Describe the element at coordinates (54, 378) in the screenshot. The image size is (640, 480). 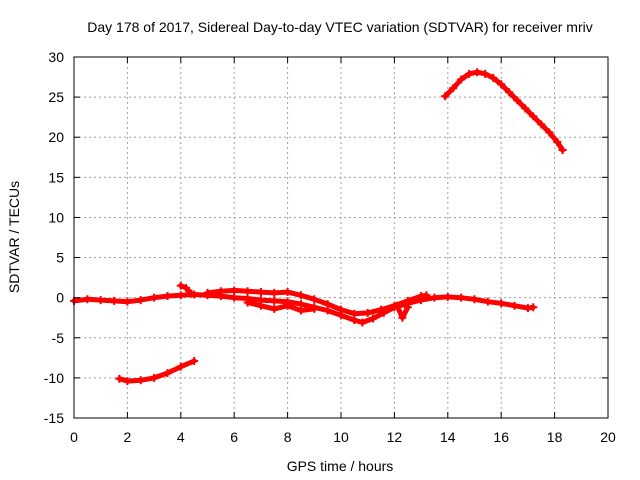
I see `y-tick-label: -10` at that location.